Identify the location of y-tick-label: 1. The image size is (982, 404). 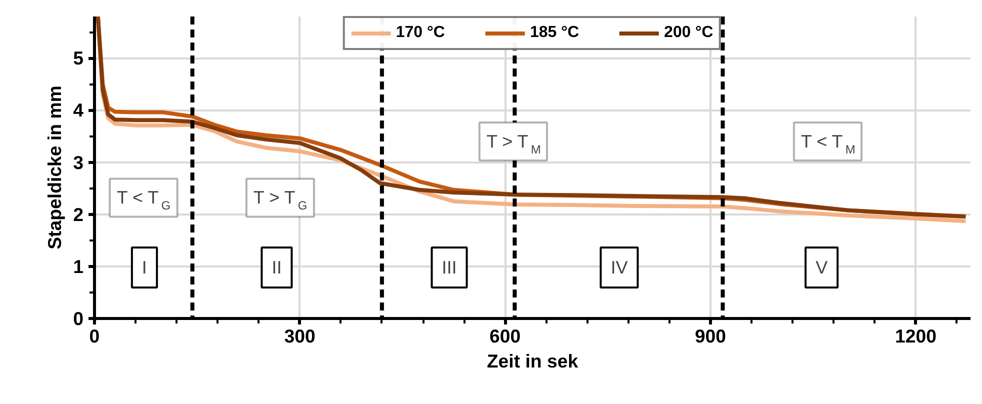
(78, 266).